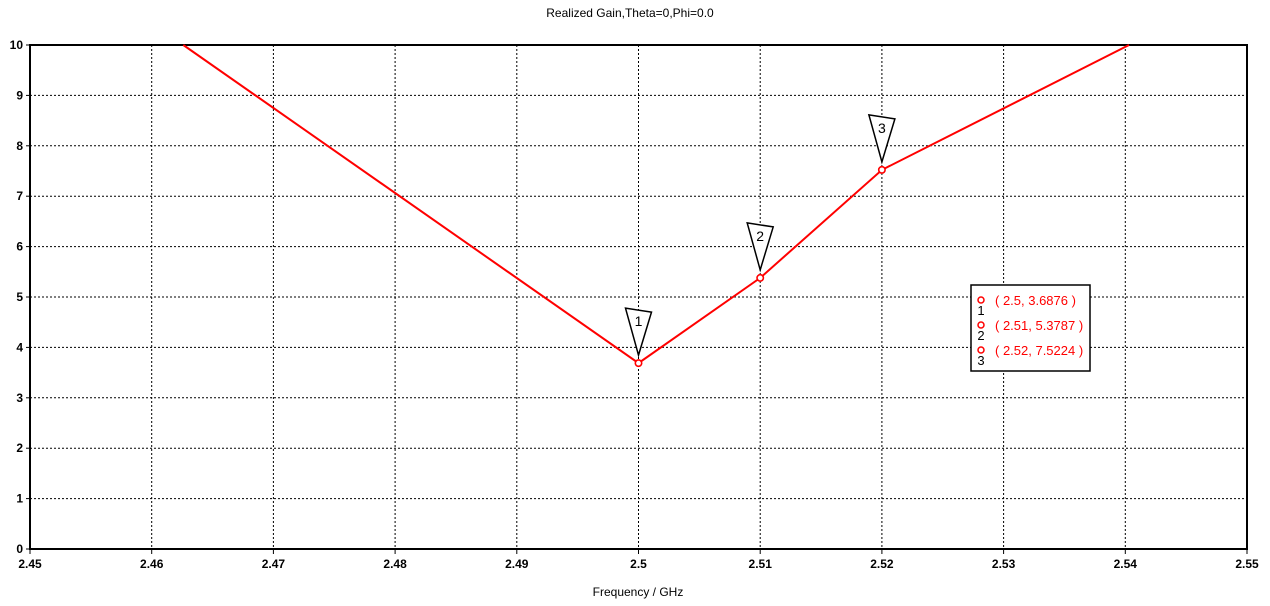  What do you see at coordinates (19, 146) in the screenshot?
I see `y-tick-label: 8` at bounding box center [19, 146].